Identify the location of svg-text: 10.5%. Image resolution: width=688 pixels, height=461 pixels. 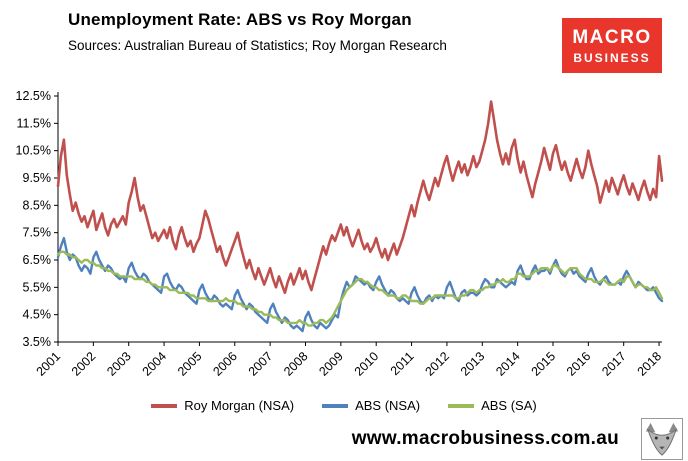
(33, 151).